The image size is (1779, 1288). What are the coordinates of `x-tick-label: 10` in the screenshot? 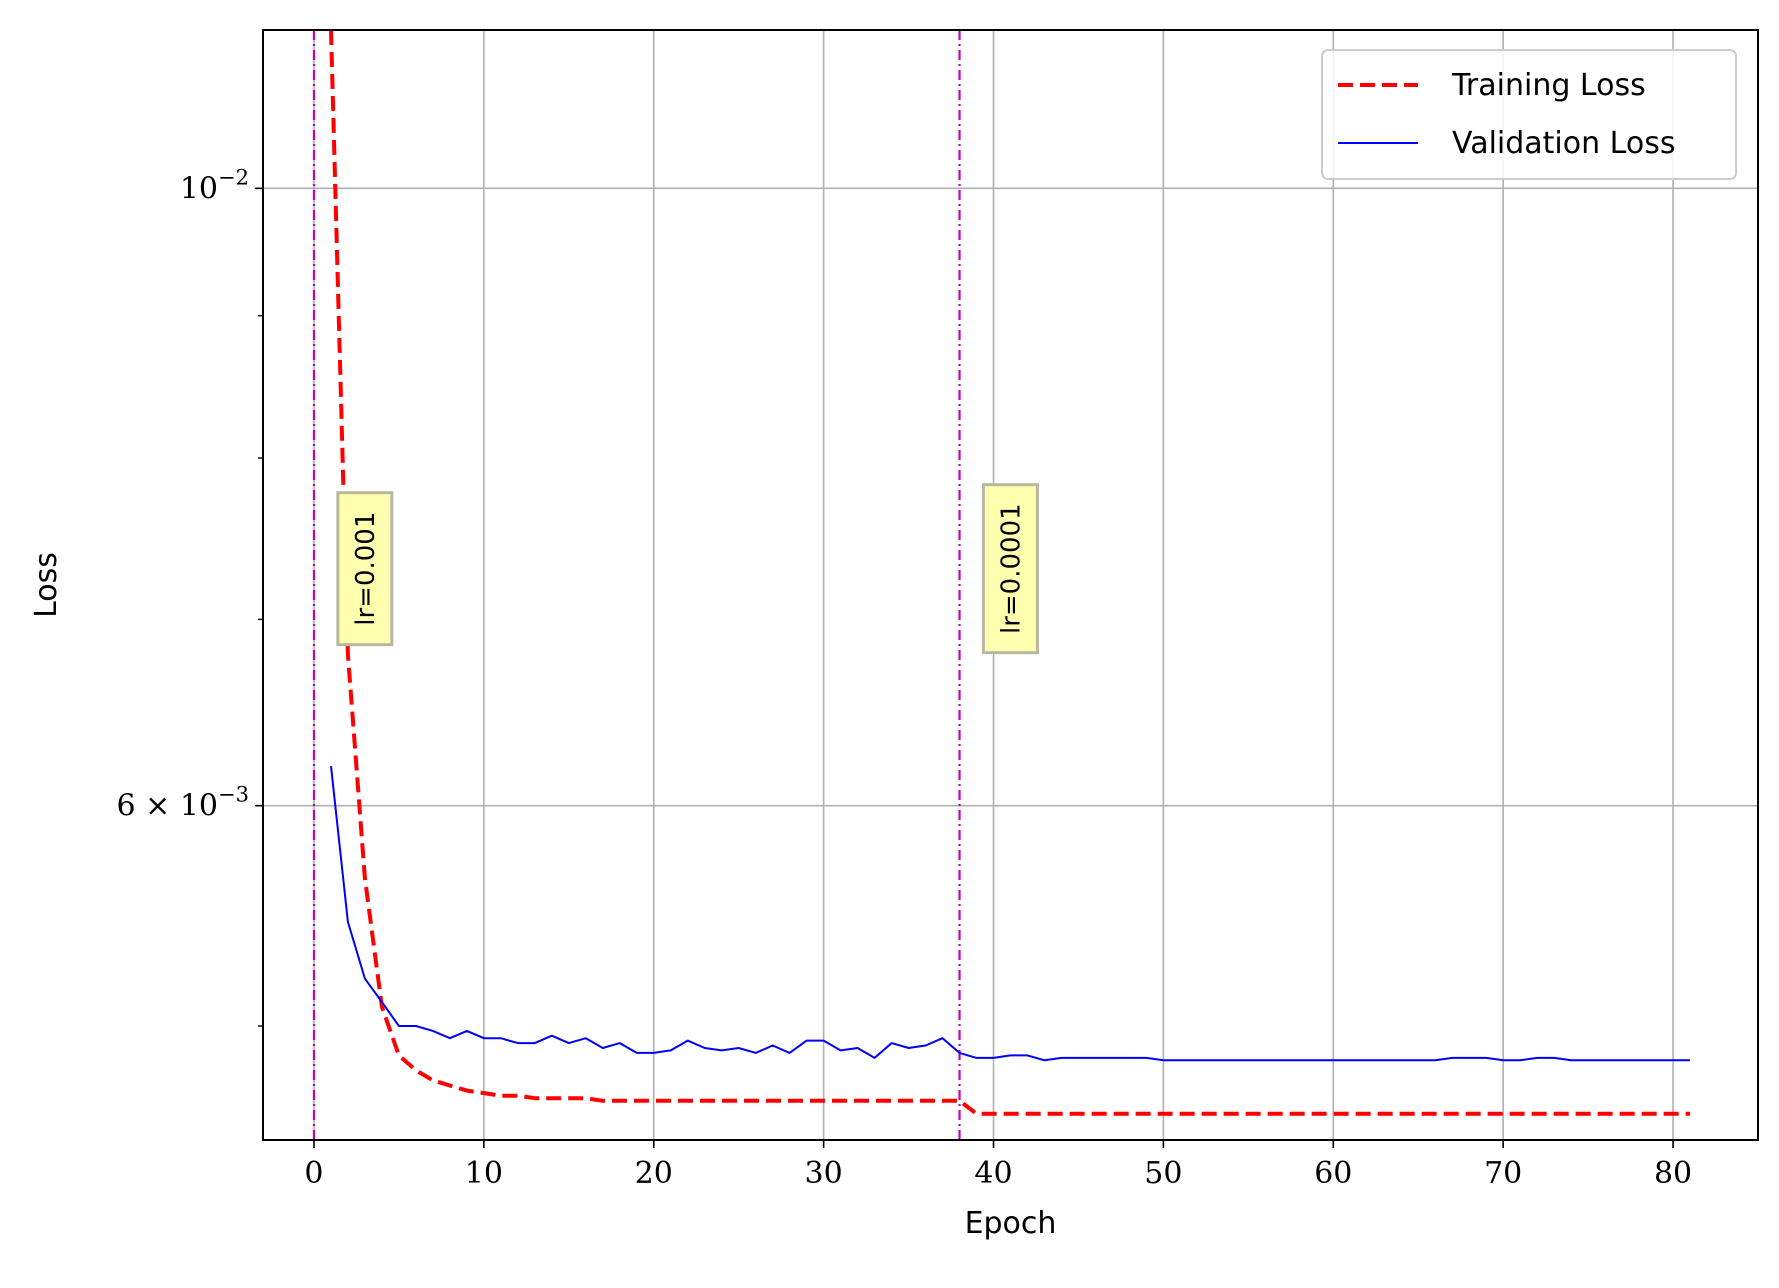 It's located at (484, 1173).